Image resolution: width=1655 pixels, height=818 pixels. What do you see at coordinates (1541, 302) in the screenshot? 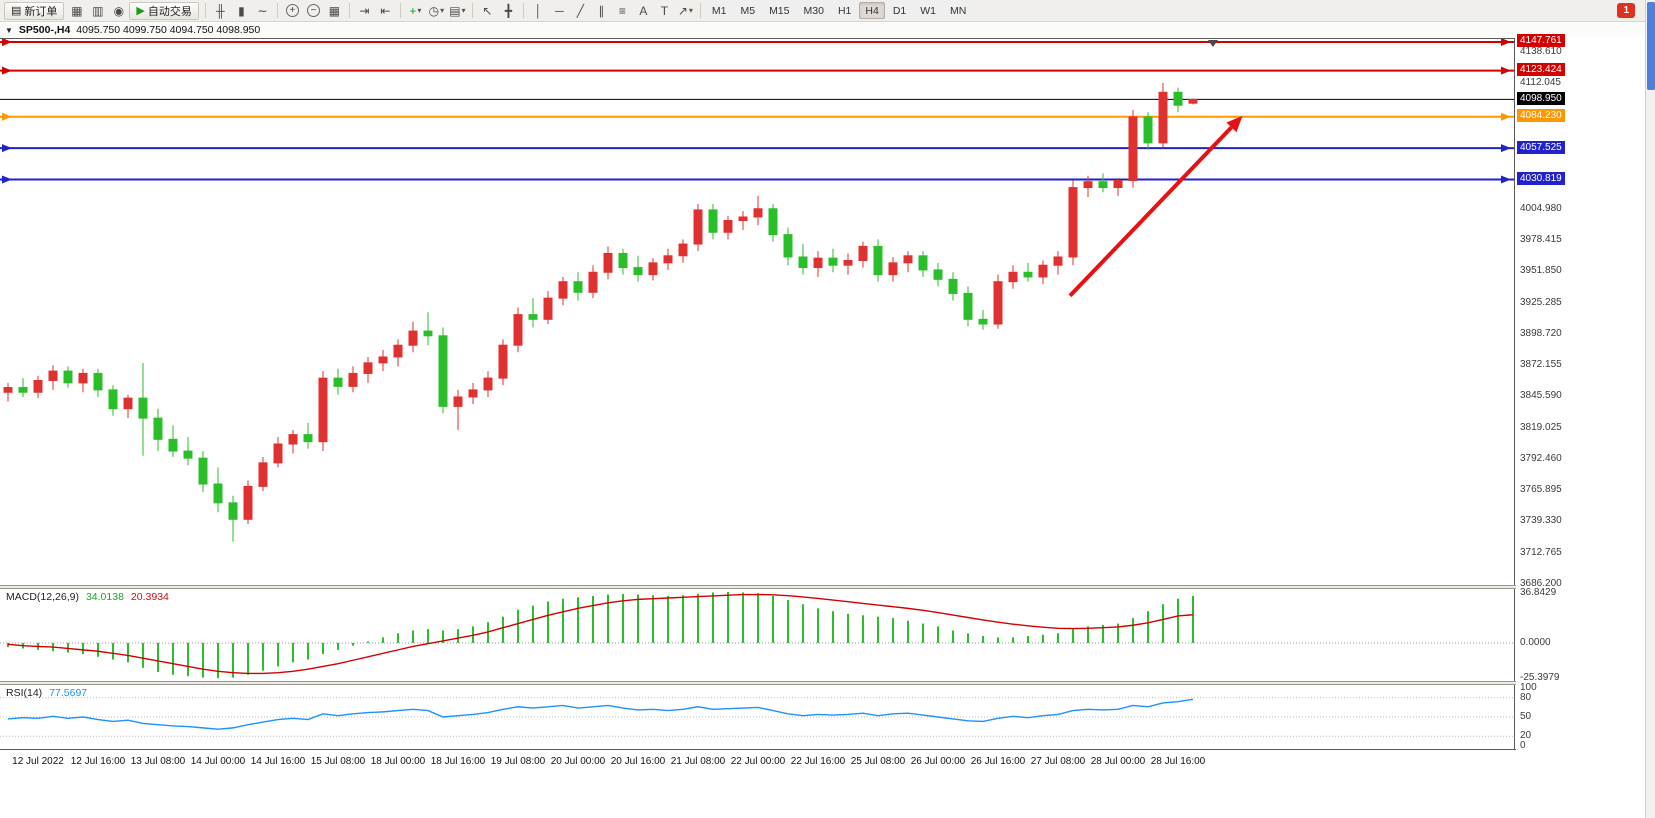
I see `price-axis-label: 3925.285` at bounding box center [1541, 302].